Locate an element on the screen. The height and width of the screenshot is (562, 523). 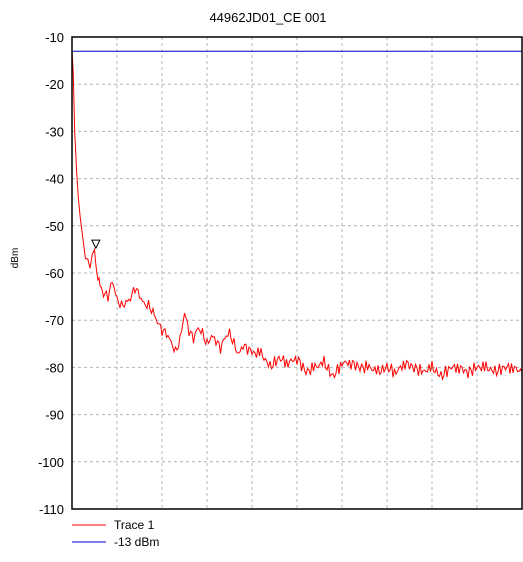
y-tick-label: -10 is located at coordinates (54, 37).